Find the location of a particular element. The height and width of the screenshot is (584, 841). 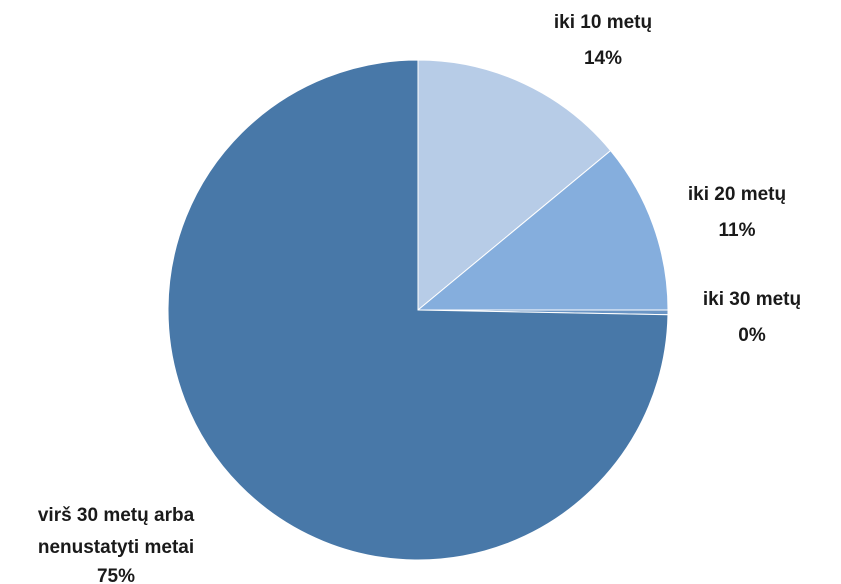

label-virs-30-metu: virš 30 metų arba nenustatyti metai 75% is located at coordinates (116, 544).